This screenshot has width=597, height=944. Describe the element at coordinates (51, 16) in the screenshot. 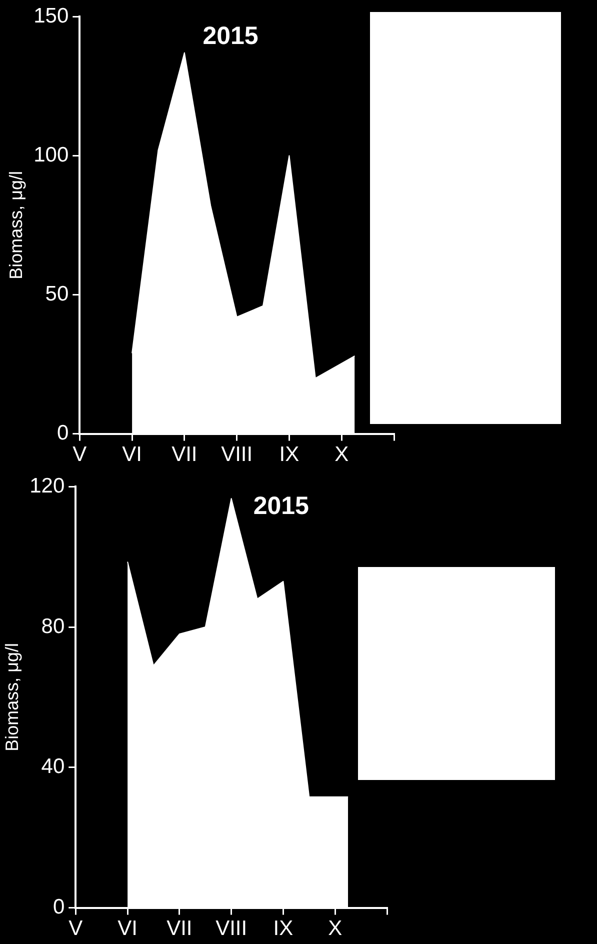

I see `y-tick-label: 150` at that location.